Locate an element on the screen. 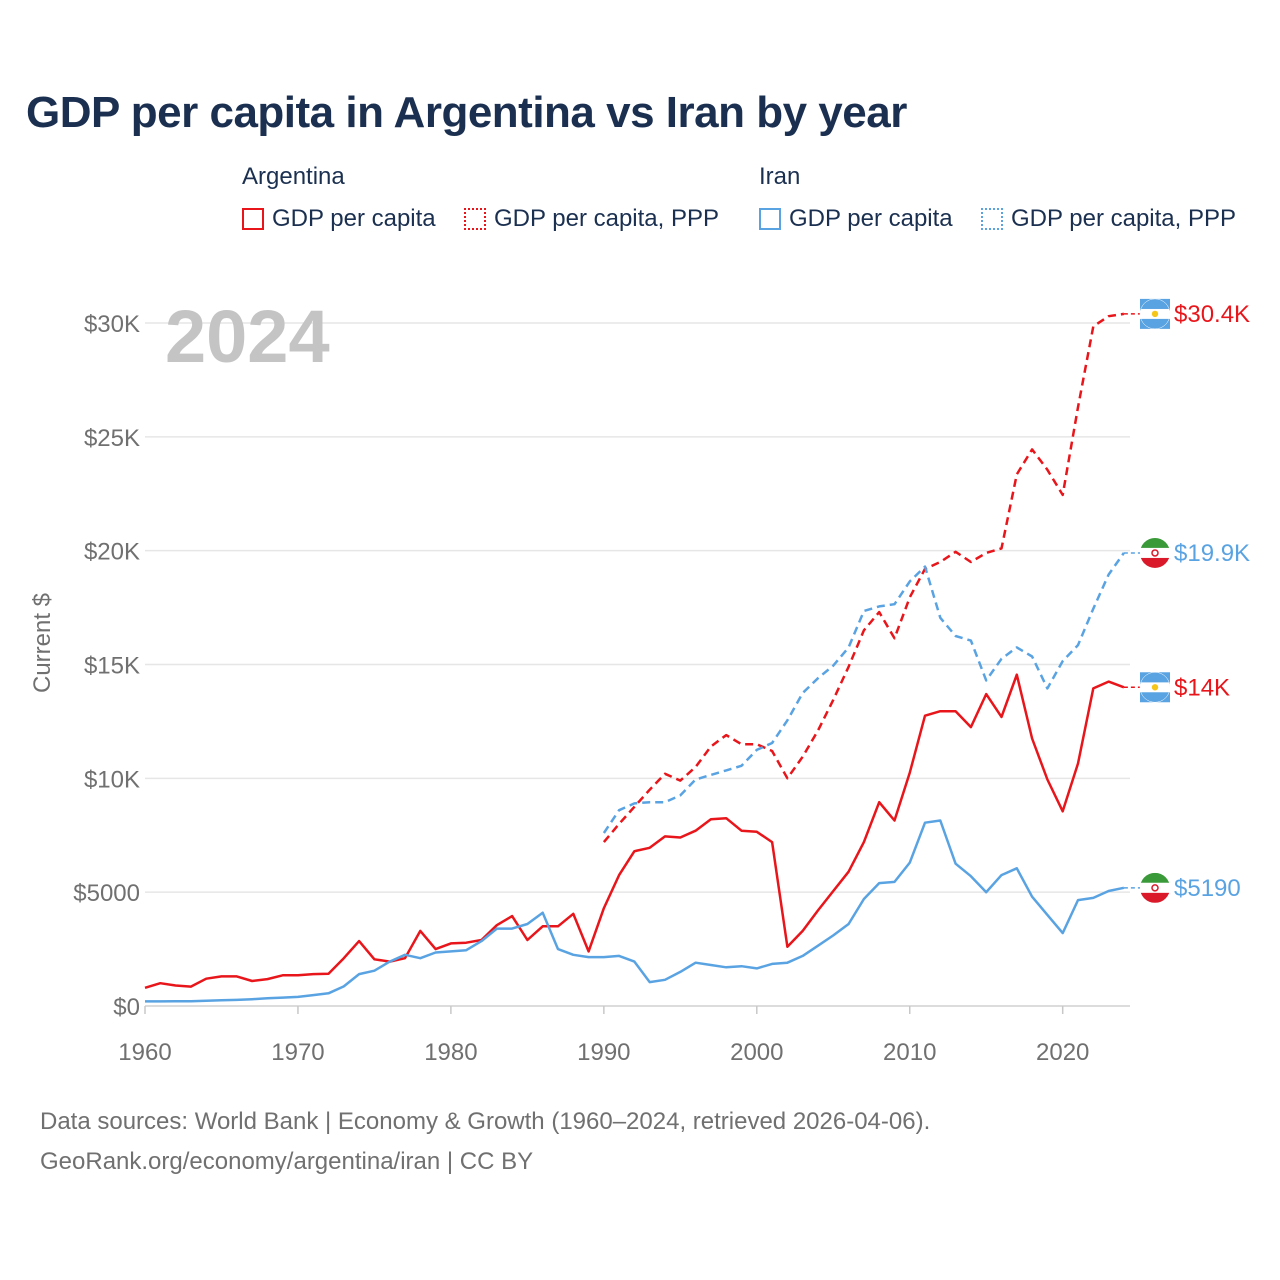 This screenshot has height=1280, width=1280. x-tick-label: 2020 is located at coordinates (1062, 1052).